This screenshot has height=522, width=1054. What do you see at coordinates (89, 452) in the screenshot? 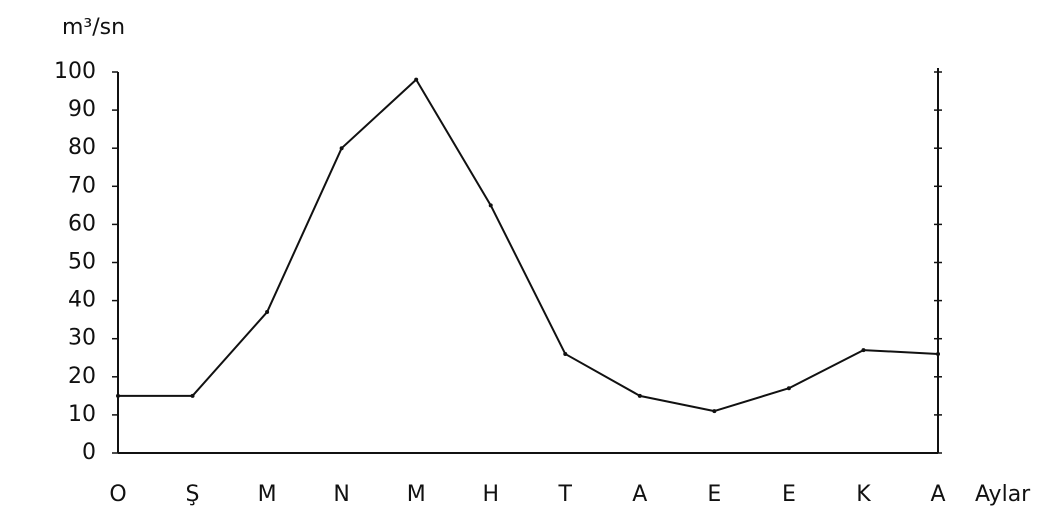
I see `y-tick-label: 0` at bounding box center [89, 452].